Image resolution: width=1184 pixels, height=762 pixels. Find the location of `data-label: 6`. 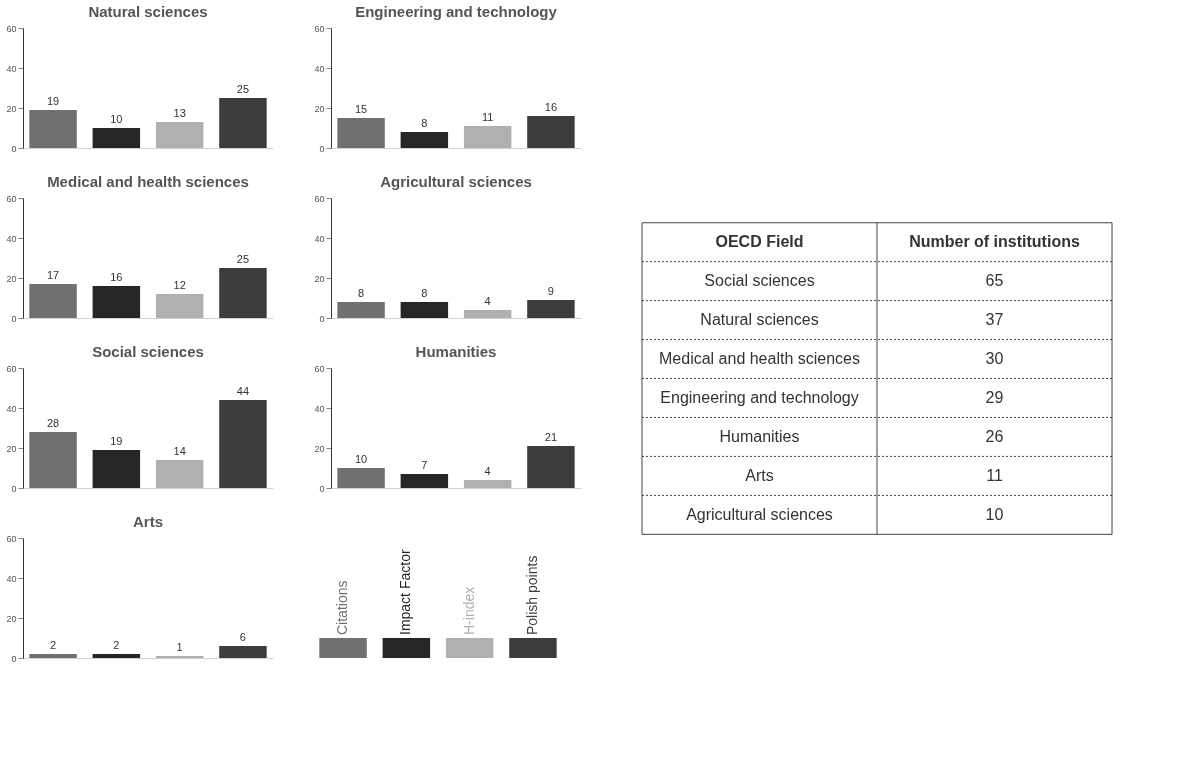

data-label: 6 is located at coordinates (242, 637).